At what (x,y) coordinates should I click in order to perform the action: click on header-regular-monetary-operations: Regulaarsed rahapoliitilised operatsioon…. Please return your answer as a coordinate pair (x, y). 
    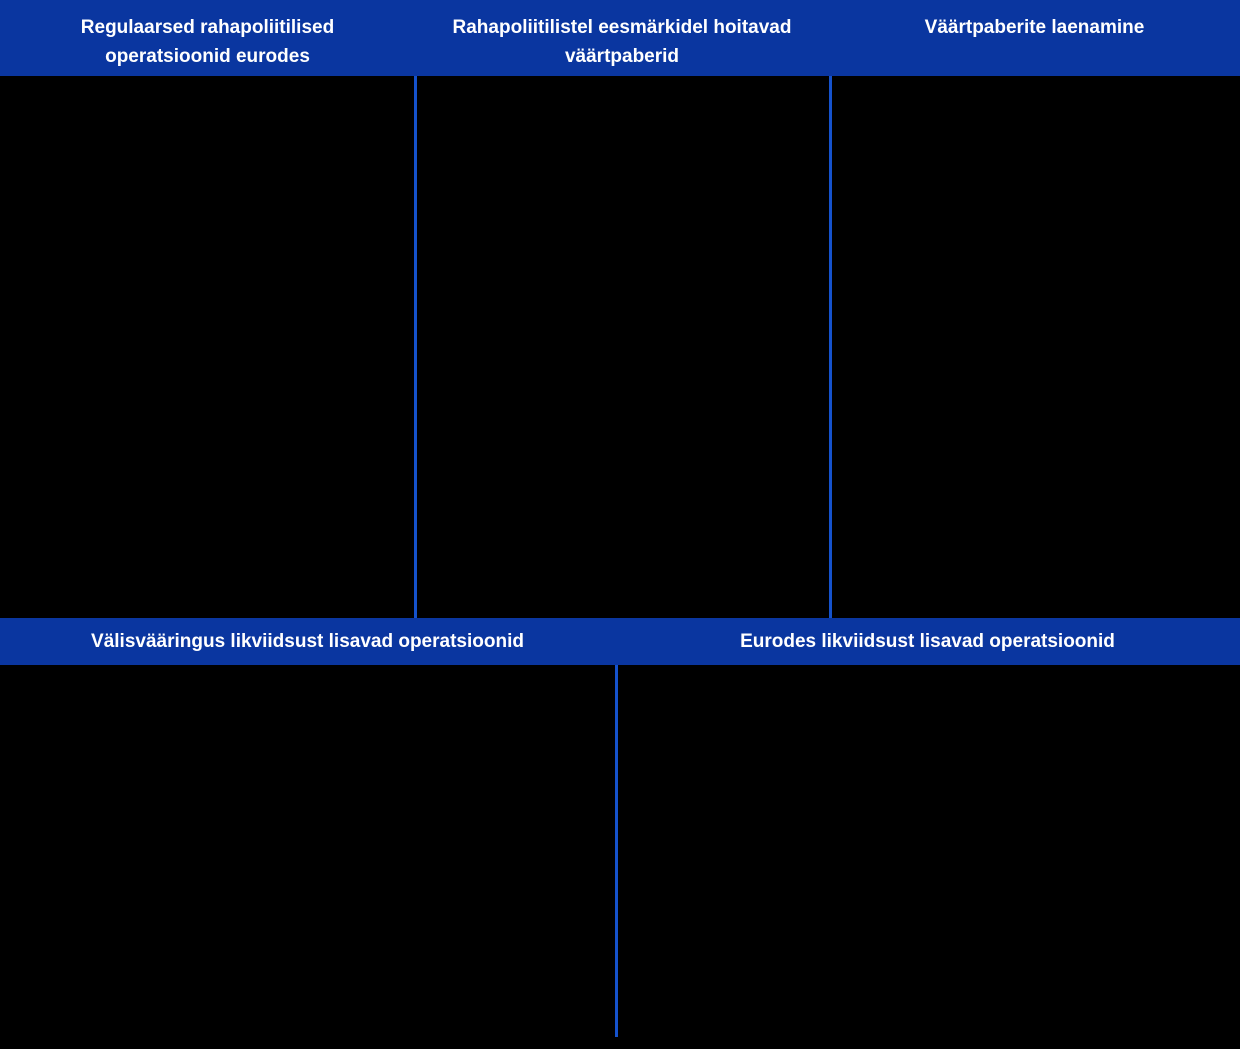
    Looking at the image, I should click on (207, 38).